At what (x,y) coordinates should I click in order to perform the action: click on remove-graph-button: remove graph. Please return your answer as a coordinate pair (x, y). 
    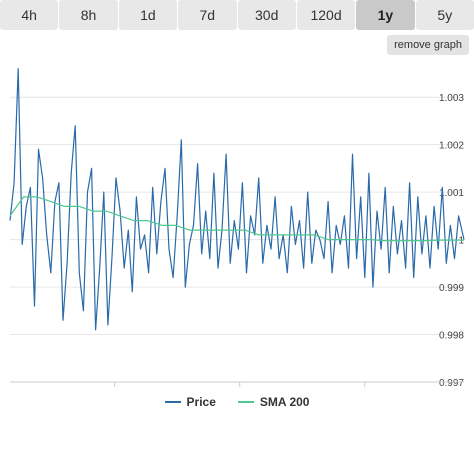
    Looking at the image, I should click on (428, 45).